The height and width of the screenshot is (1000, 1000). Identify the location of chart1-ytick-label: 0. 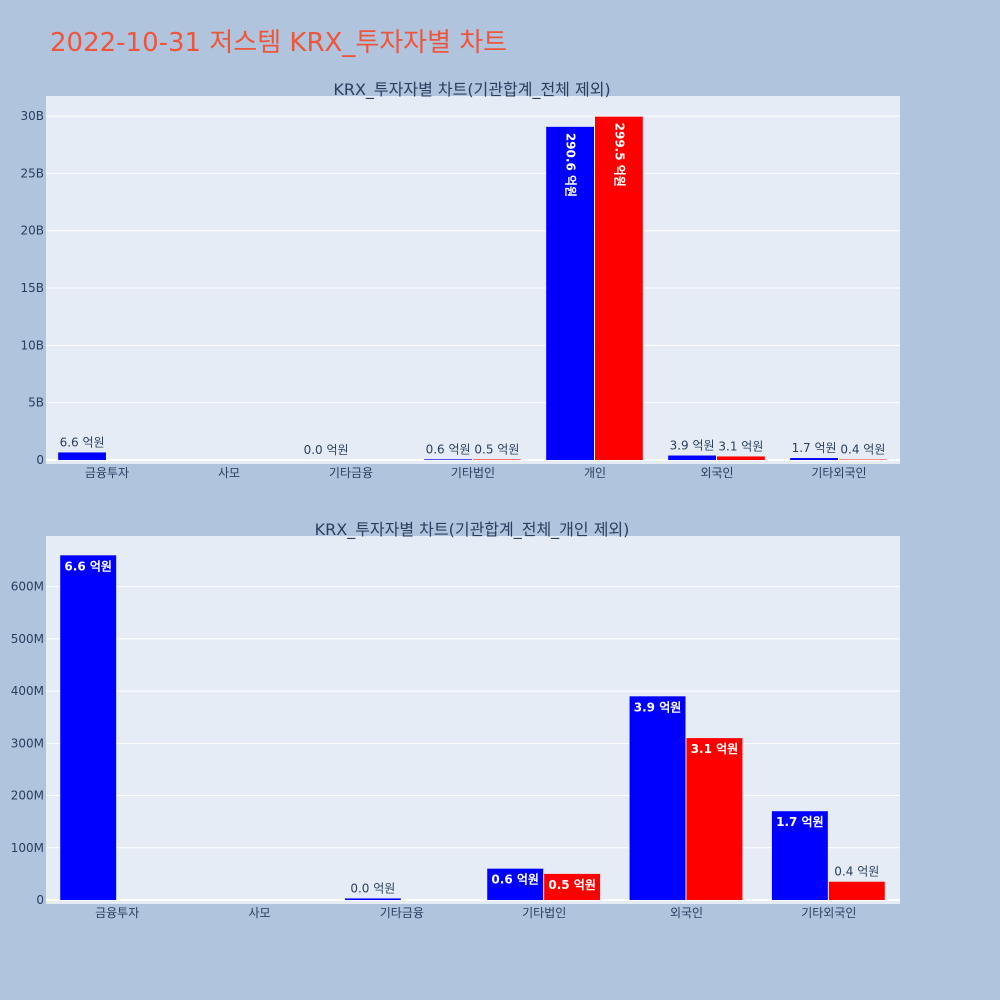
(40, 460).